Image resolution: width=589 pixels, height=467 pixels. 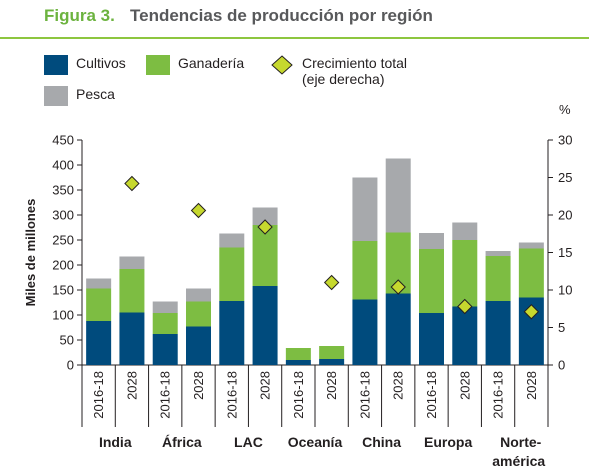 I want to click on legend-item-crecimiento: Crecimiento total (eje derecha), so click(x=338, y=71).